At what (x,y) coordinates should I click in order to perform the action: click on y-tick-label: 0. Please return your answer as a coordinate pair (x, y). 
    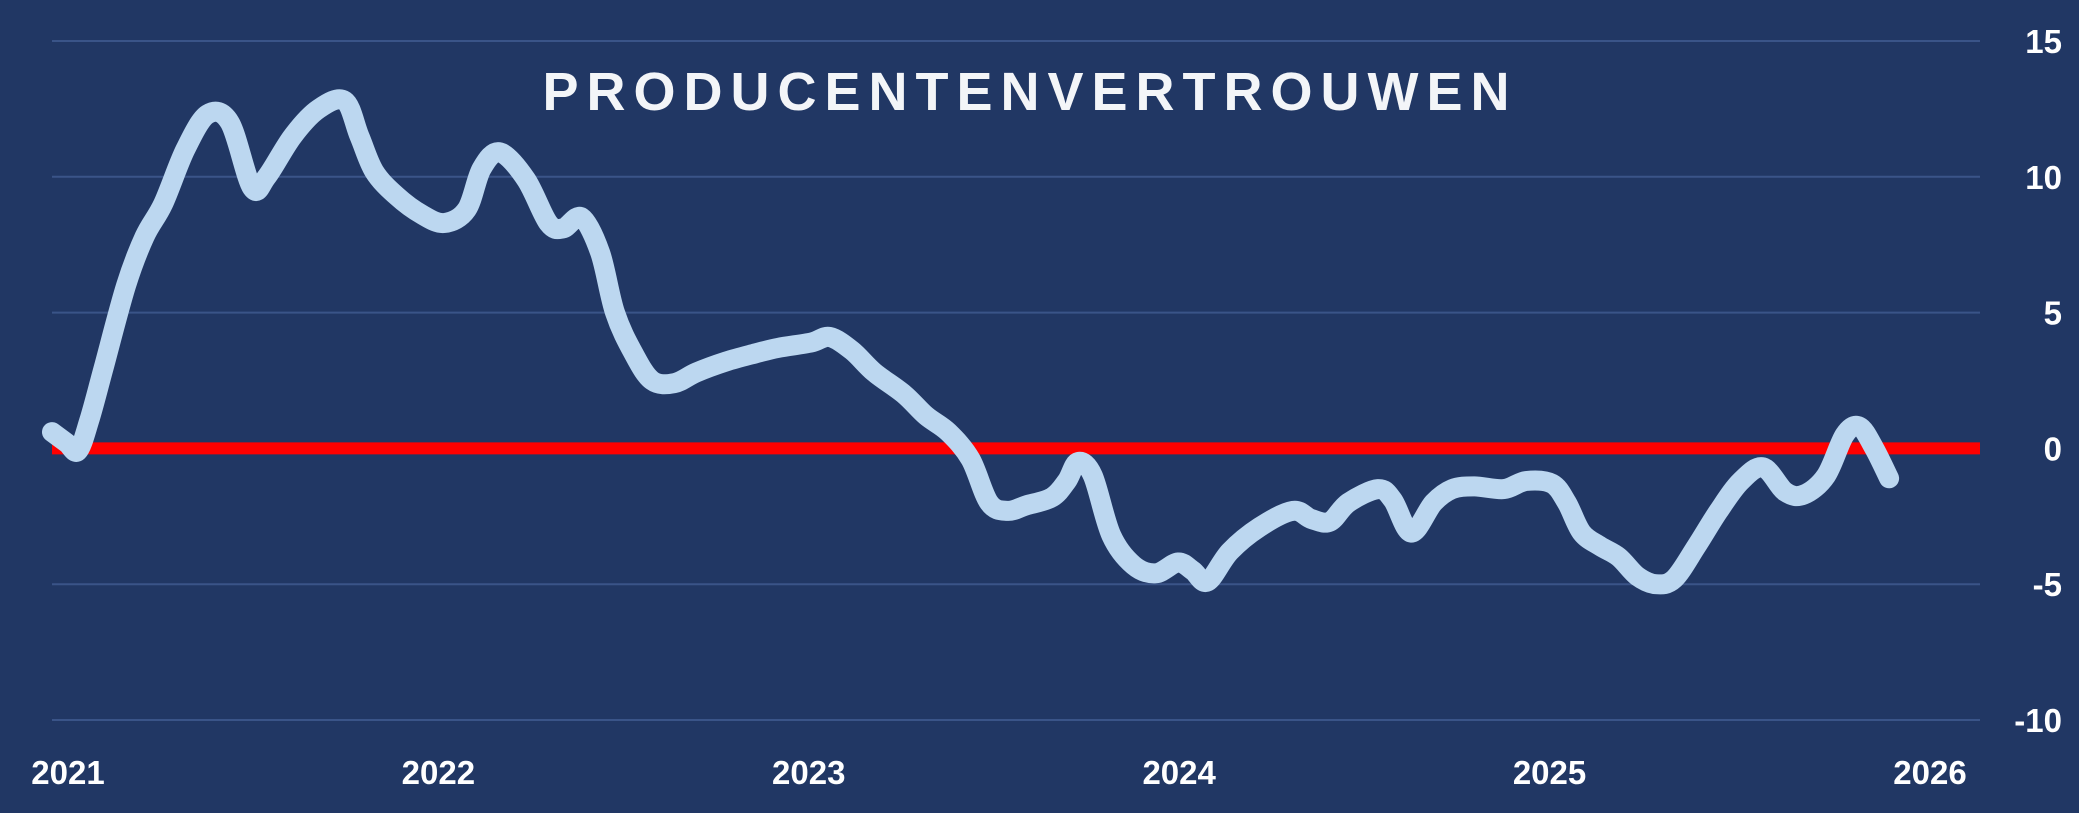
    Looking at the image, I should click on (2053, 448).